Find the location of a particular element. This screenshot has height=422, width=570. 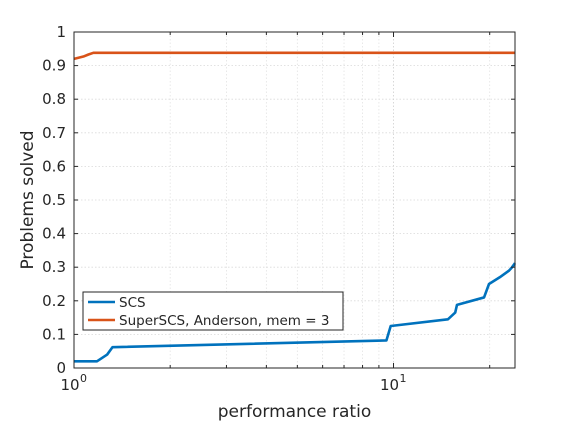

y-tick-label: 0.1 is located at coordinates (54, 334).